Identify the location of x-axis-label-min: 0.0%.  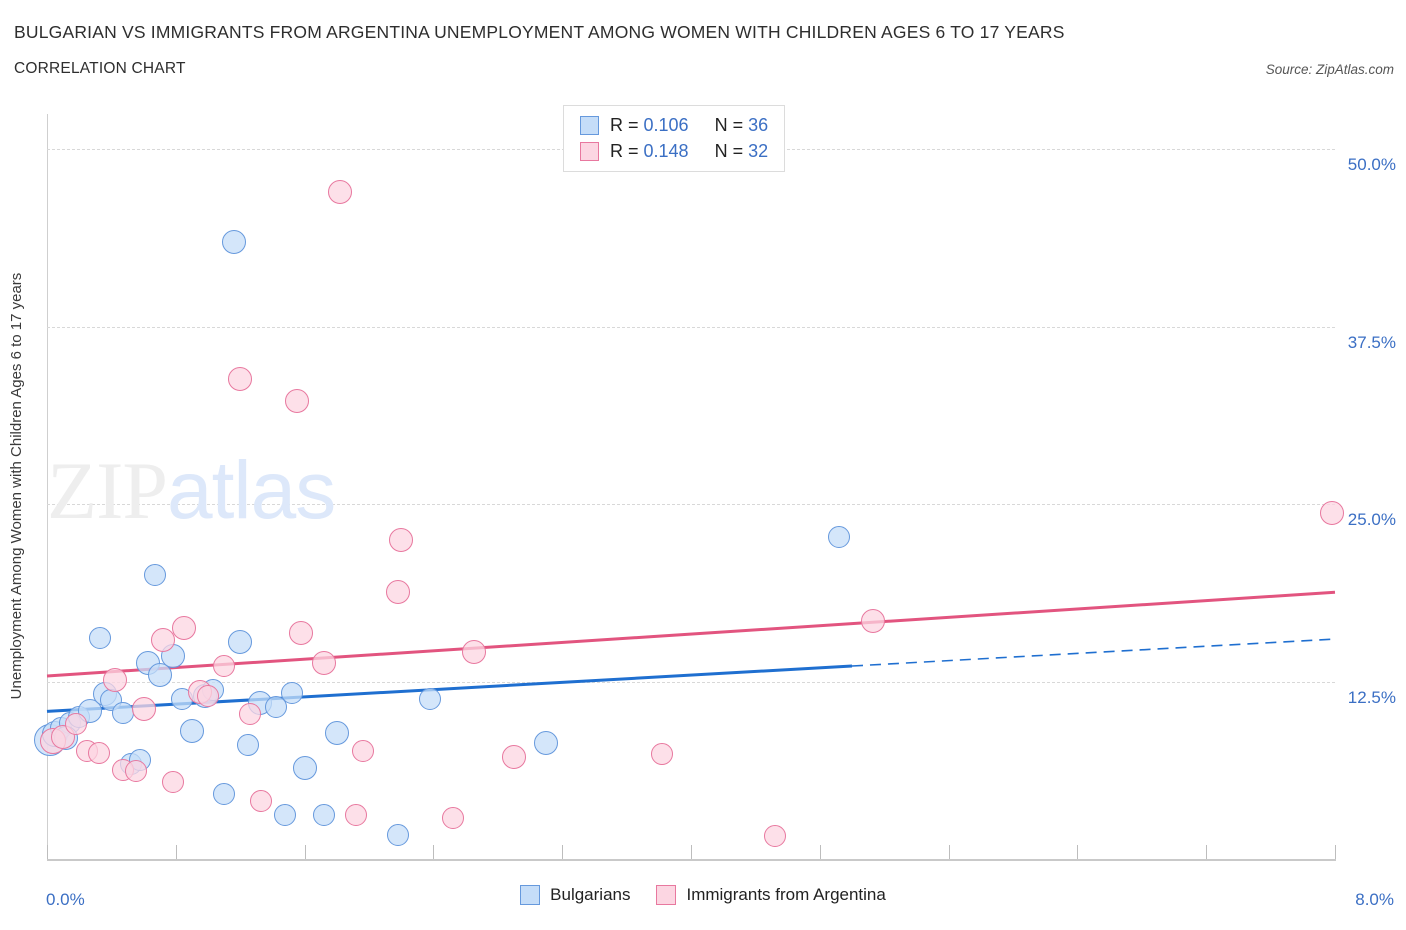
(65, 899).